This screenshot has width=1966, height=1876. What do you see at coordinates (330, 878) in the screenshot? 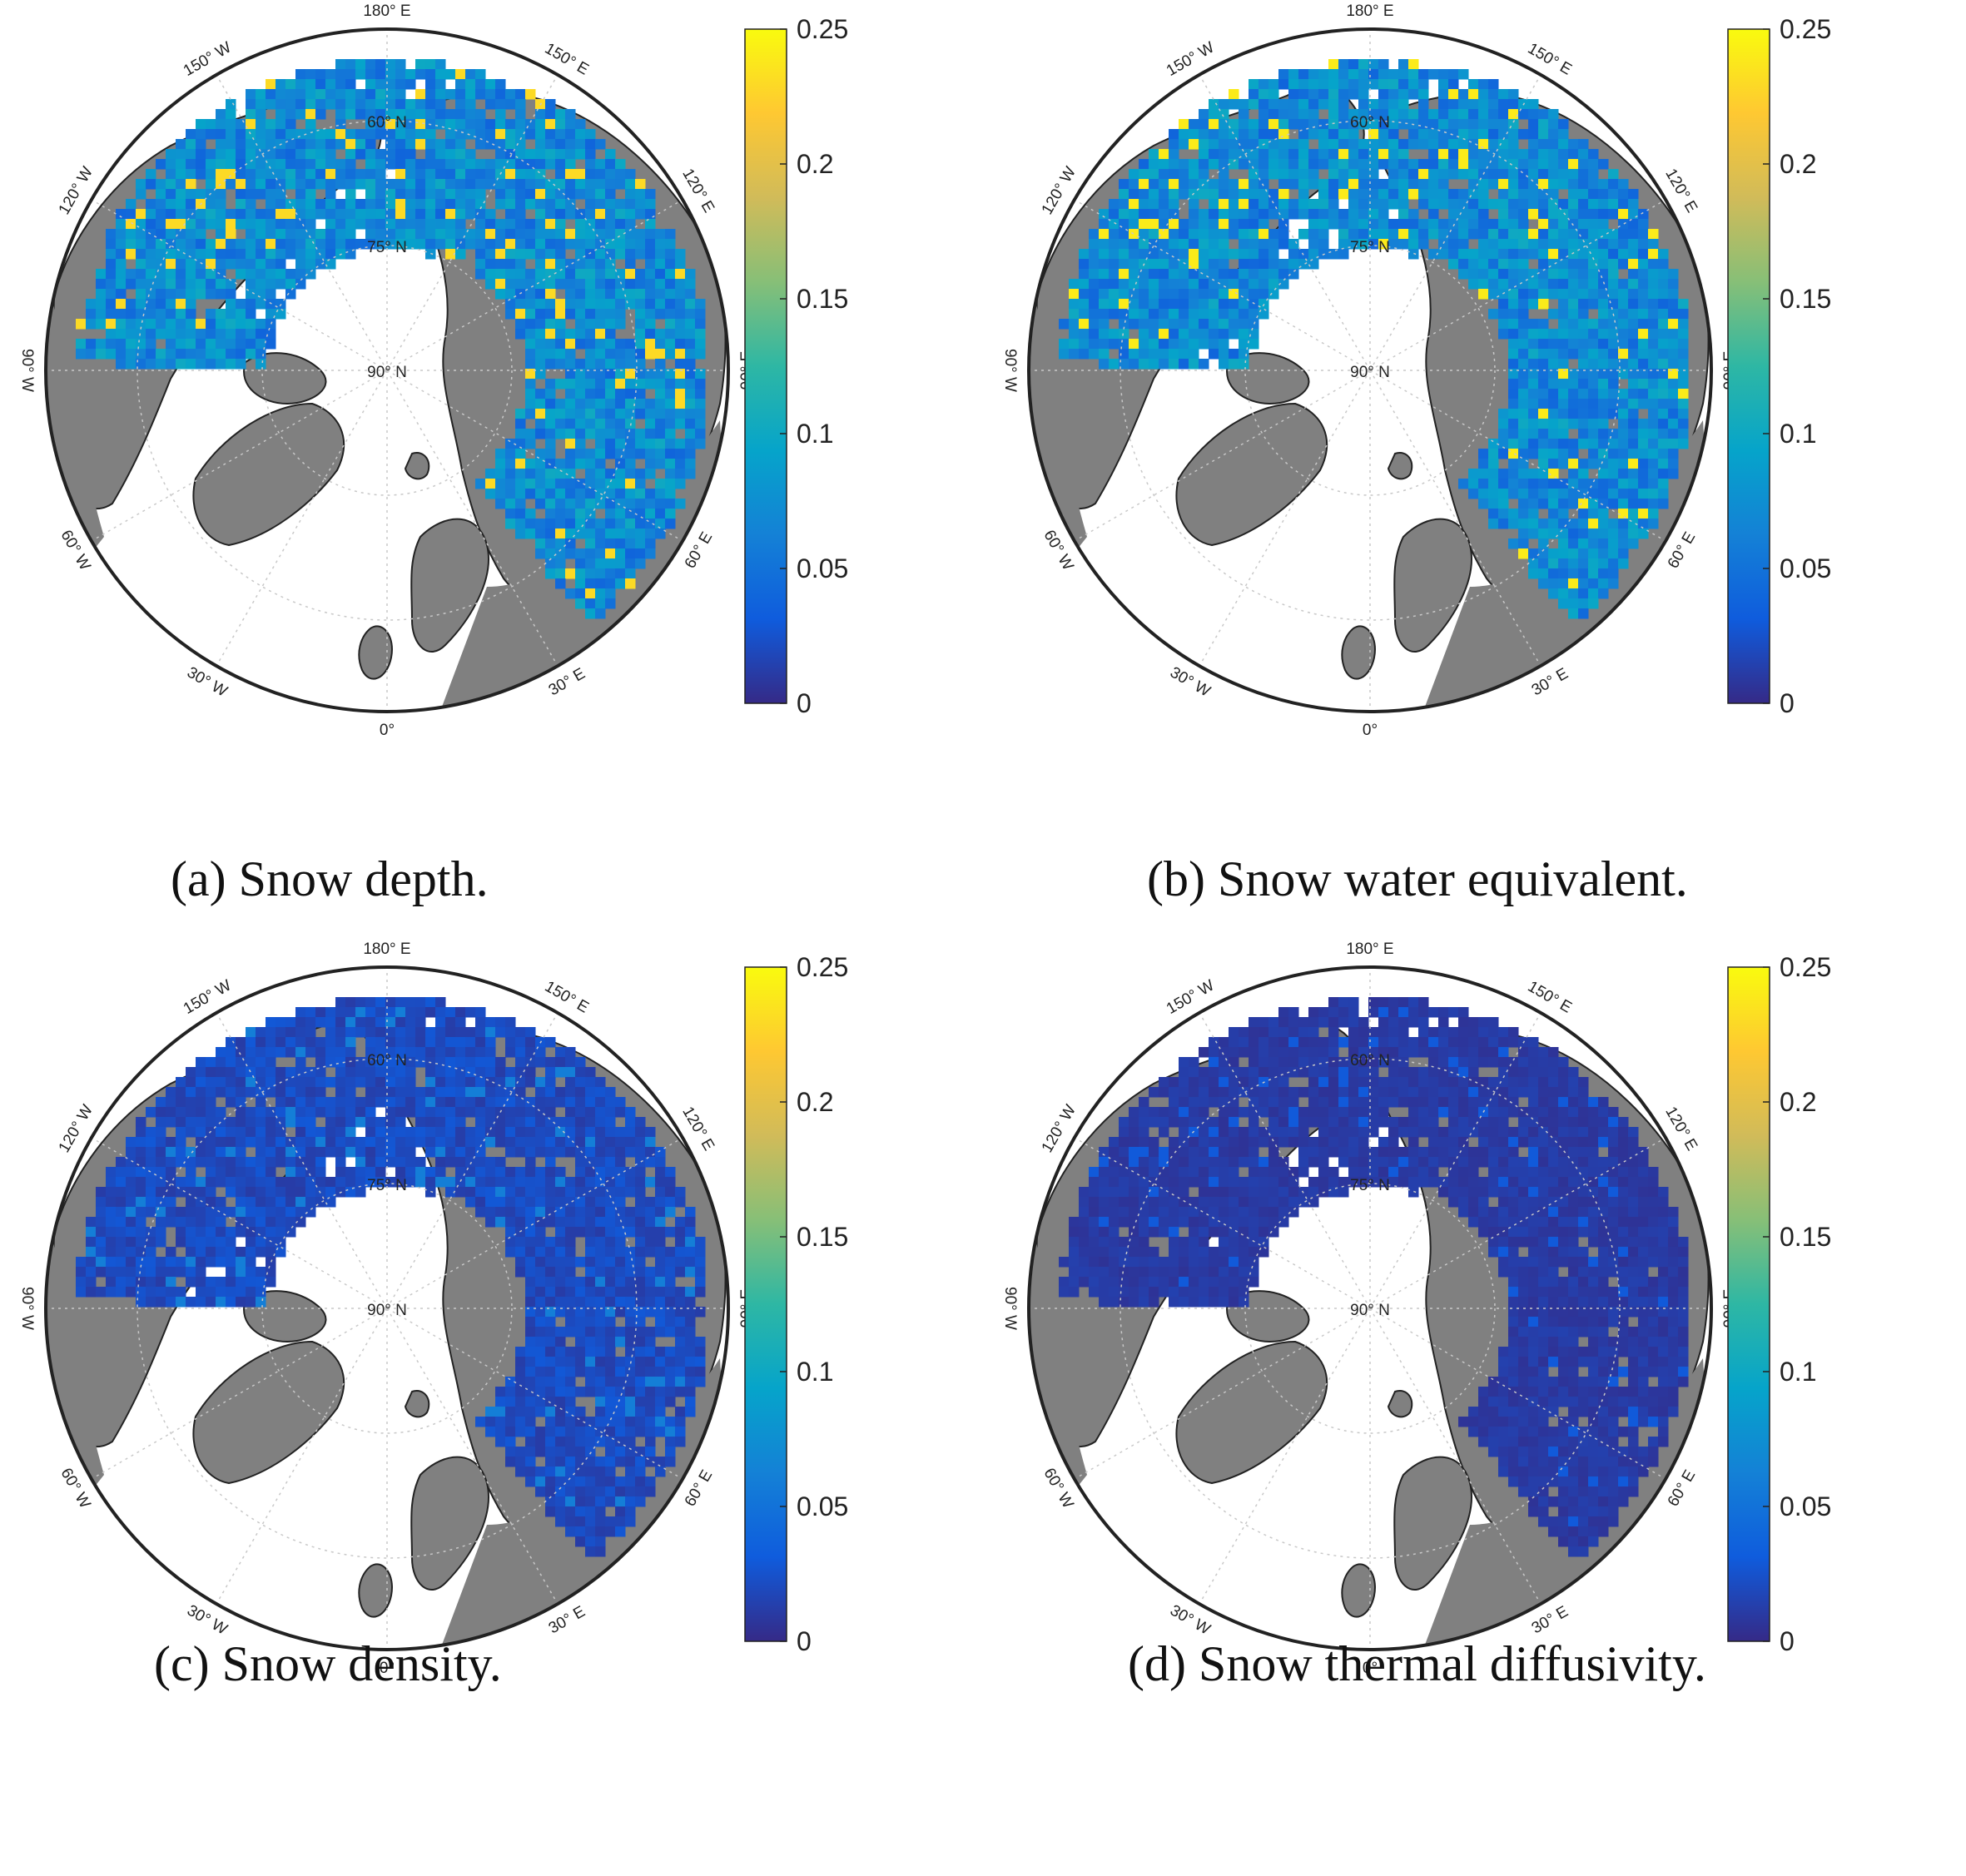
I see `caption-a: (a) Snow depth.` at bounding box center [330, 878].